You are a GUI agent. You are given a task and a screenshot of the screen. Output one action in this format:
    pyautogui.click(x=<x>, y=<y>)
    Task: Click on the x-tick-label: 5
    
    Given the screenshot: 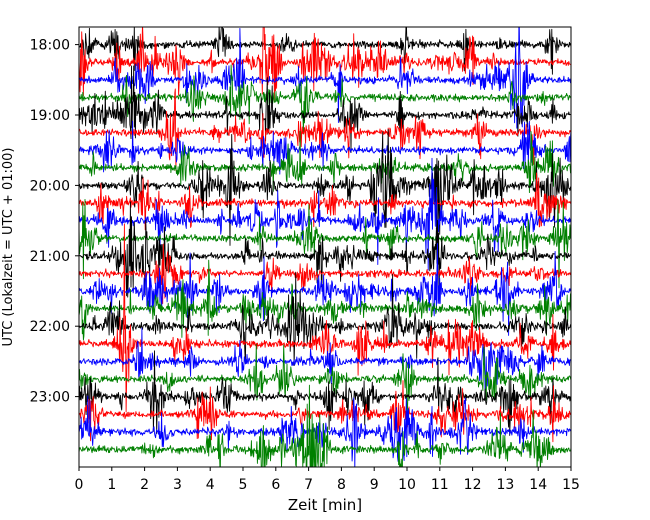 What is the action you would take?
    pyautogui.click(x=243, y=485)
    